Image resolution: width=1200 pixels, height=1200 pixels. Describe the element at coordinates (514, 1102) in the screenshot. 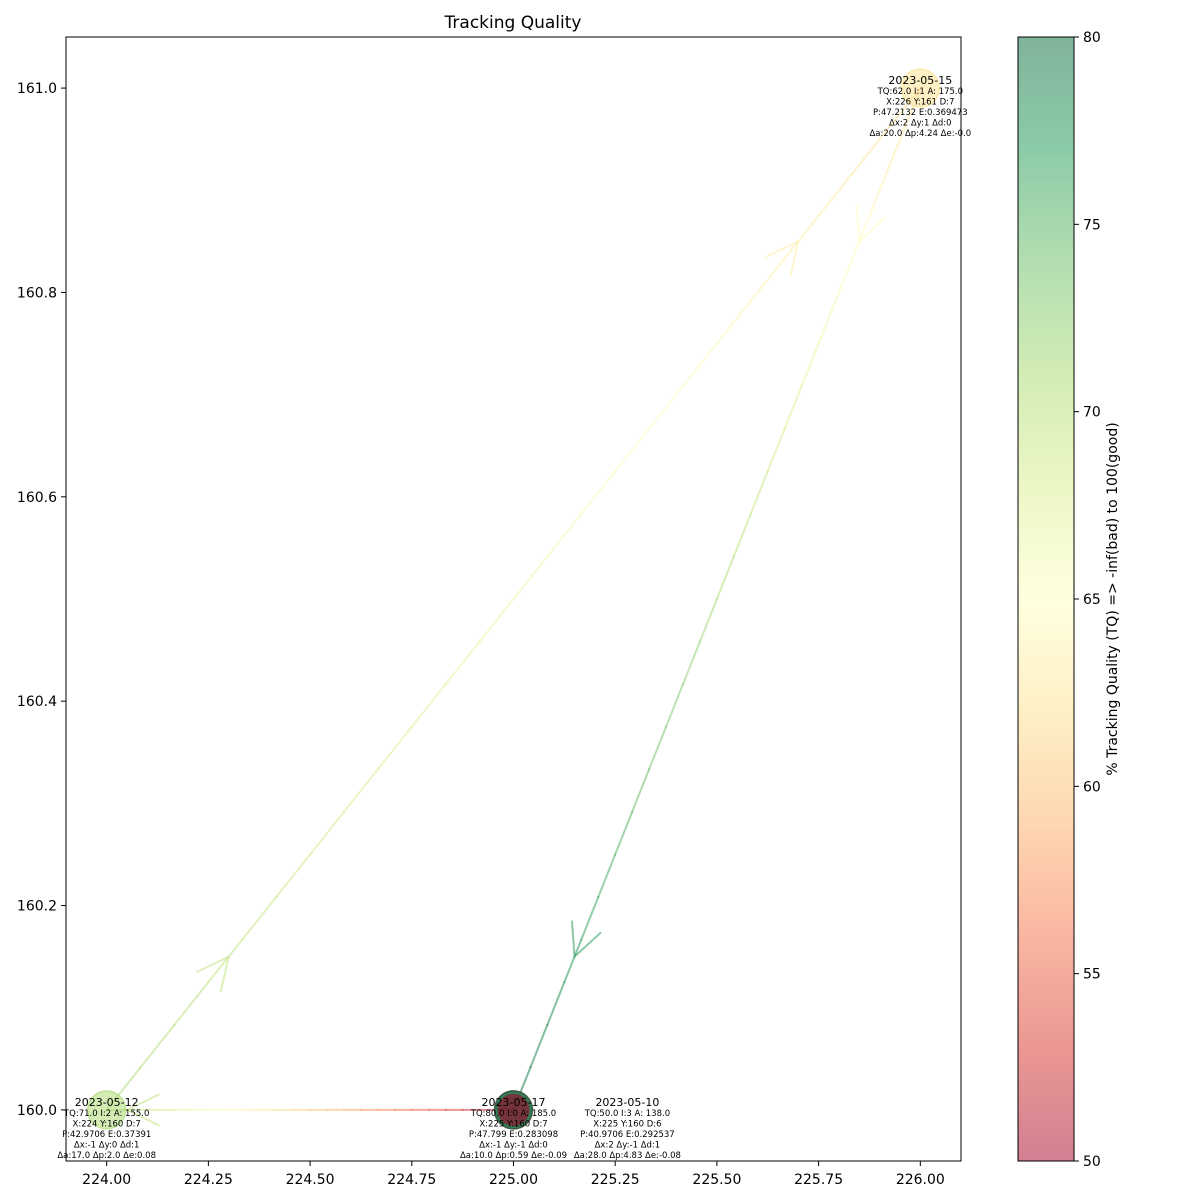

I see `annotation-date: 2023-05-17` at that location.